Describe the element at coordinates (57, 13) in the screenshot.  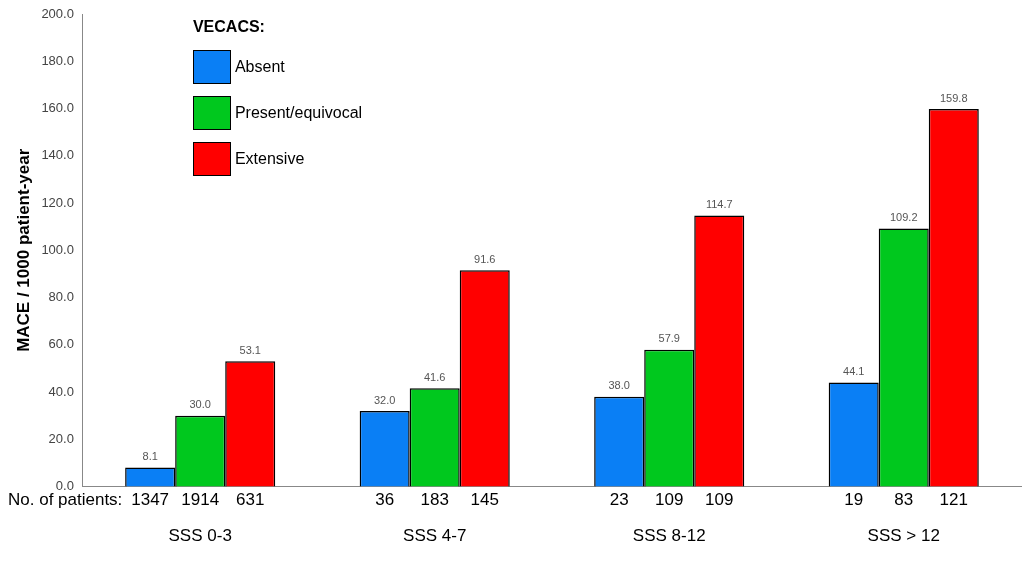
I see `y-tick-label: 200.0` at that location.